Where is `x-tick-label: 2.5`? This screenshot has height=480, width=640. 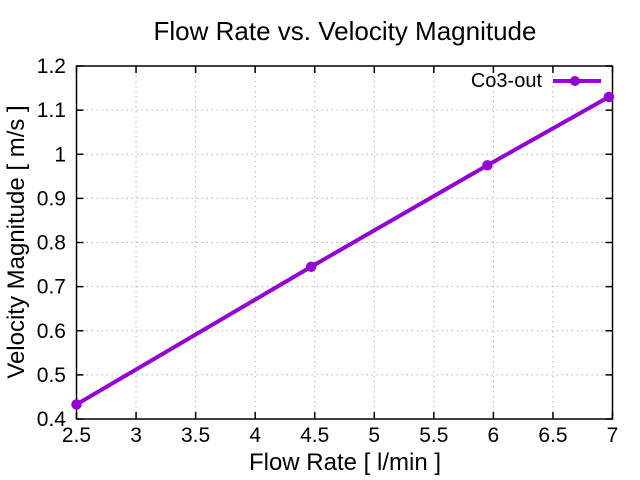
x-tick-label: 2.5 is located at coordinates (76, 435).